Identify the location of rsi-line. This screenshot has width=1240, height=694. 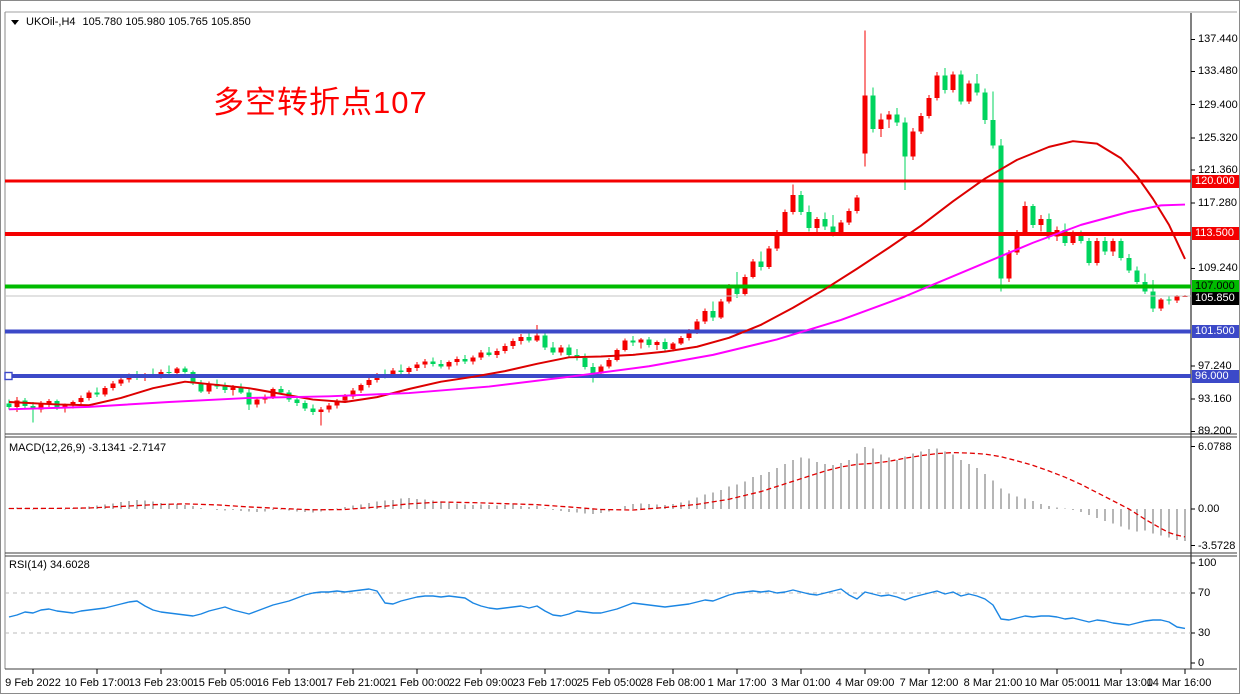
(597, 609).